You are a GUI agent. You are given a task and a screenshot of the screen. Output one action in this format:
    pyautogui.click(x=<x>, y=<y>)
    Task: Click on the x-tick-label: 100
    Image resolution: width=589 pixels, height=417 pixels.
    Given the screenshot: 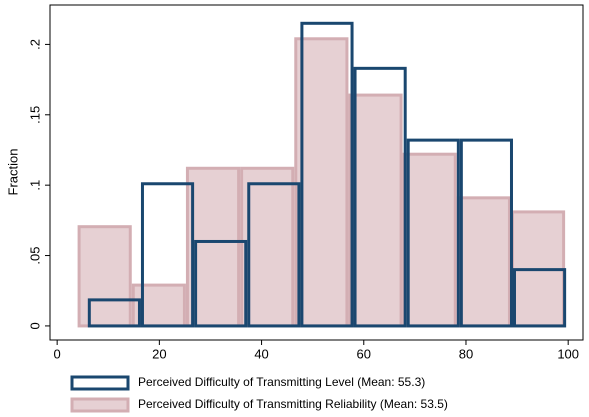 What is the action you would take?
    pyautogui.click(x=568, y=353)
    